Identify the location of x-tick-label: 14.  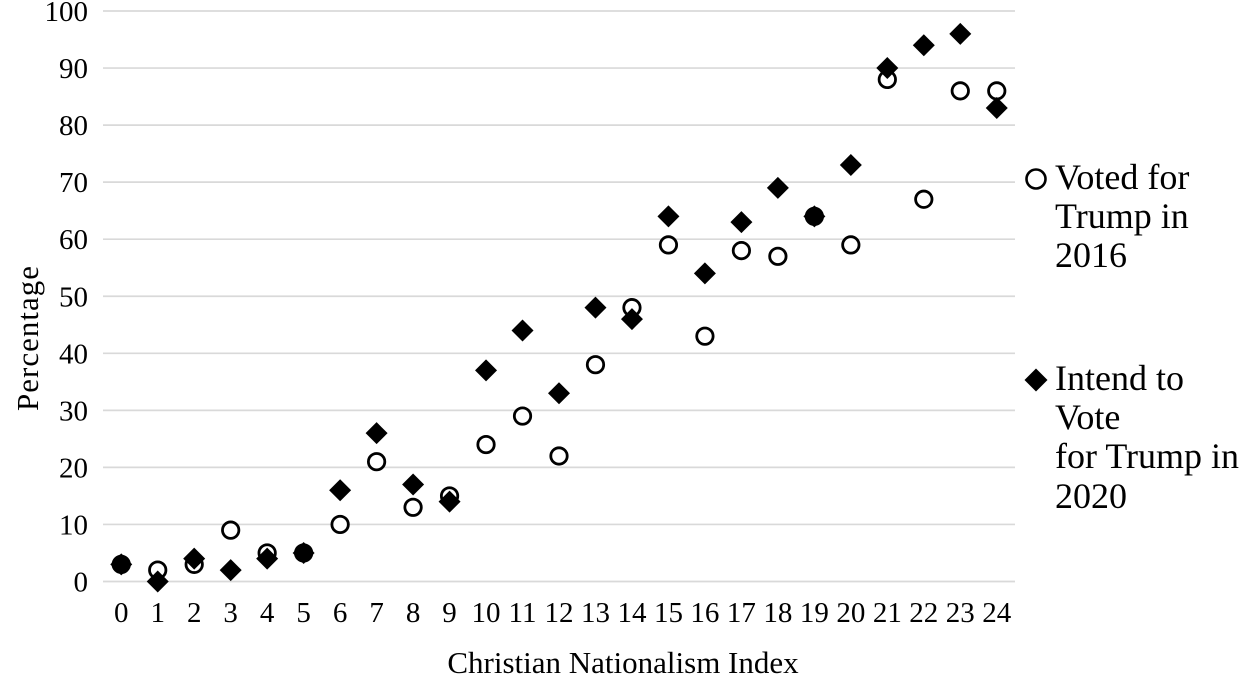
(632, 613).